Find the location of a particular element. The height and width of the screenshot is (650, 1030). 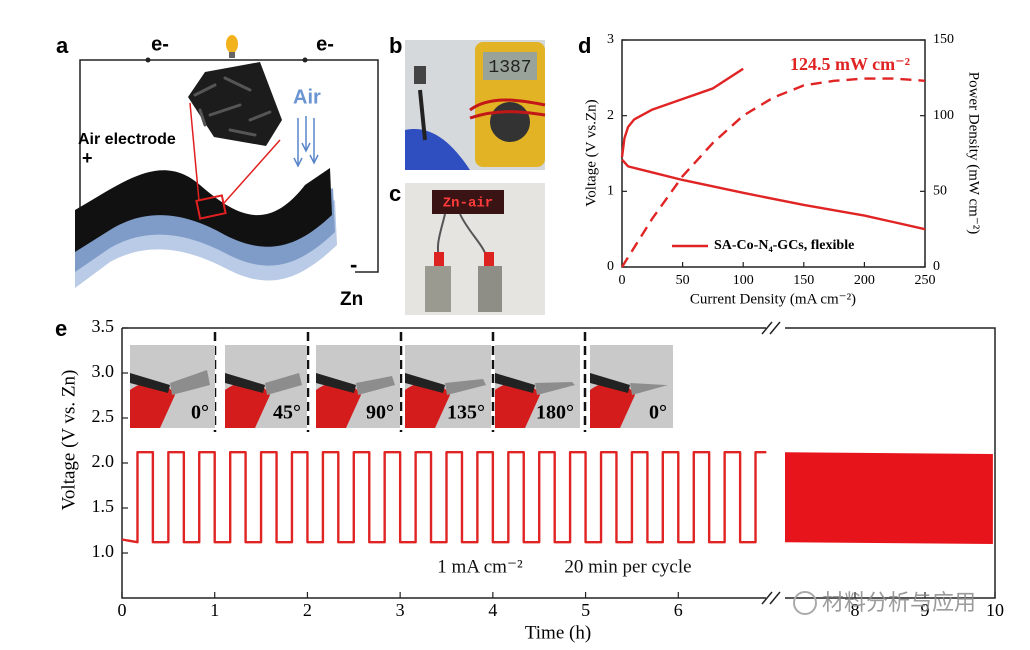

wires is located at coordinates (507, 109).